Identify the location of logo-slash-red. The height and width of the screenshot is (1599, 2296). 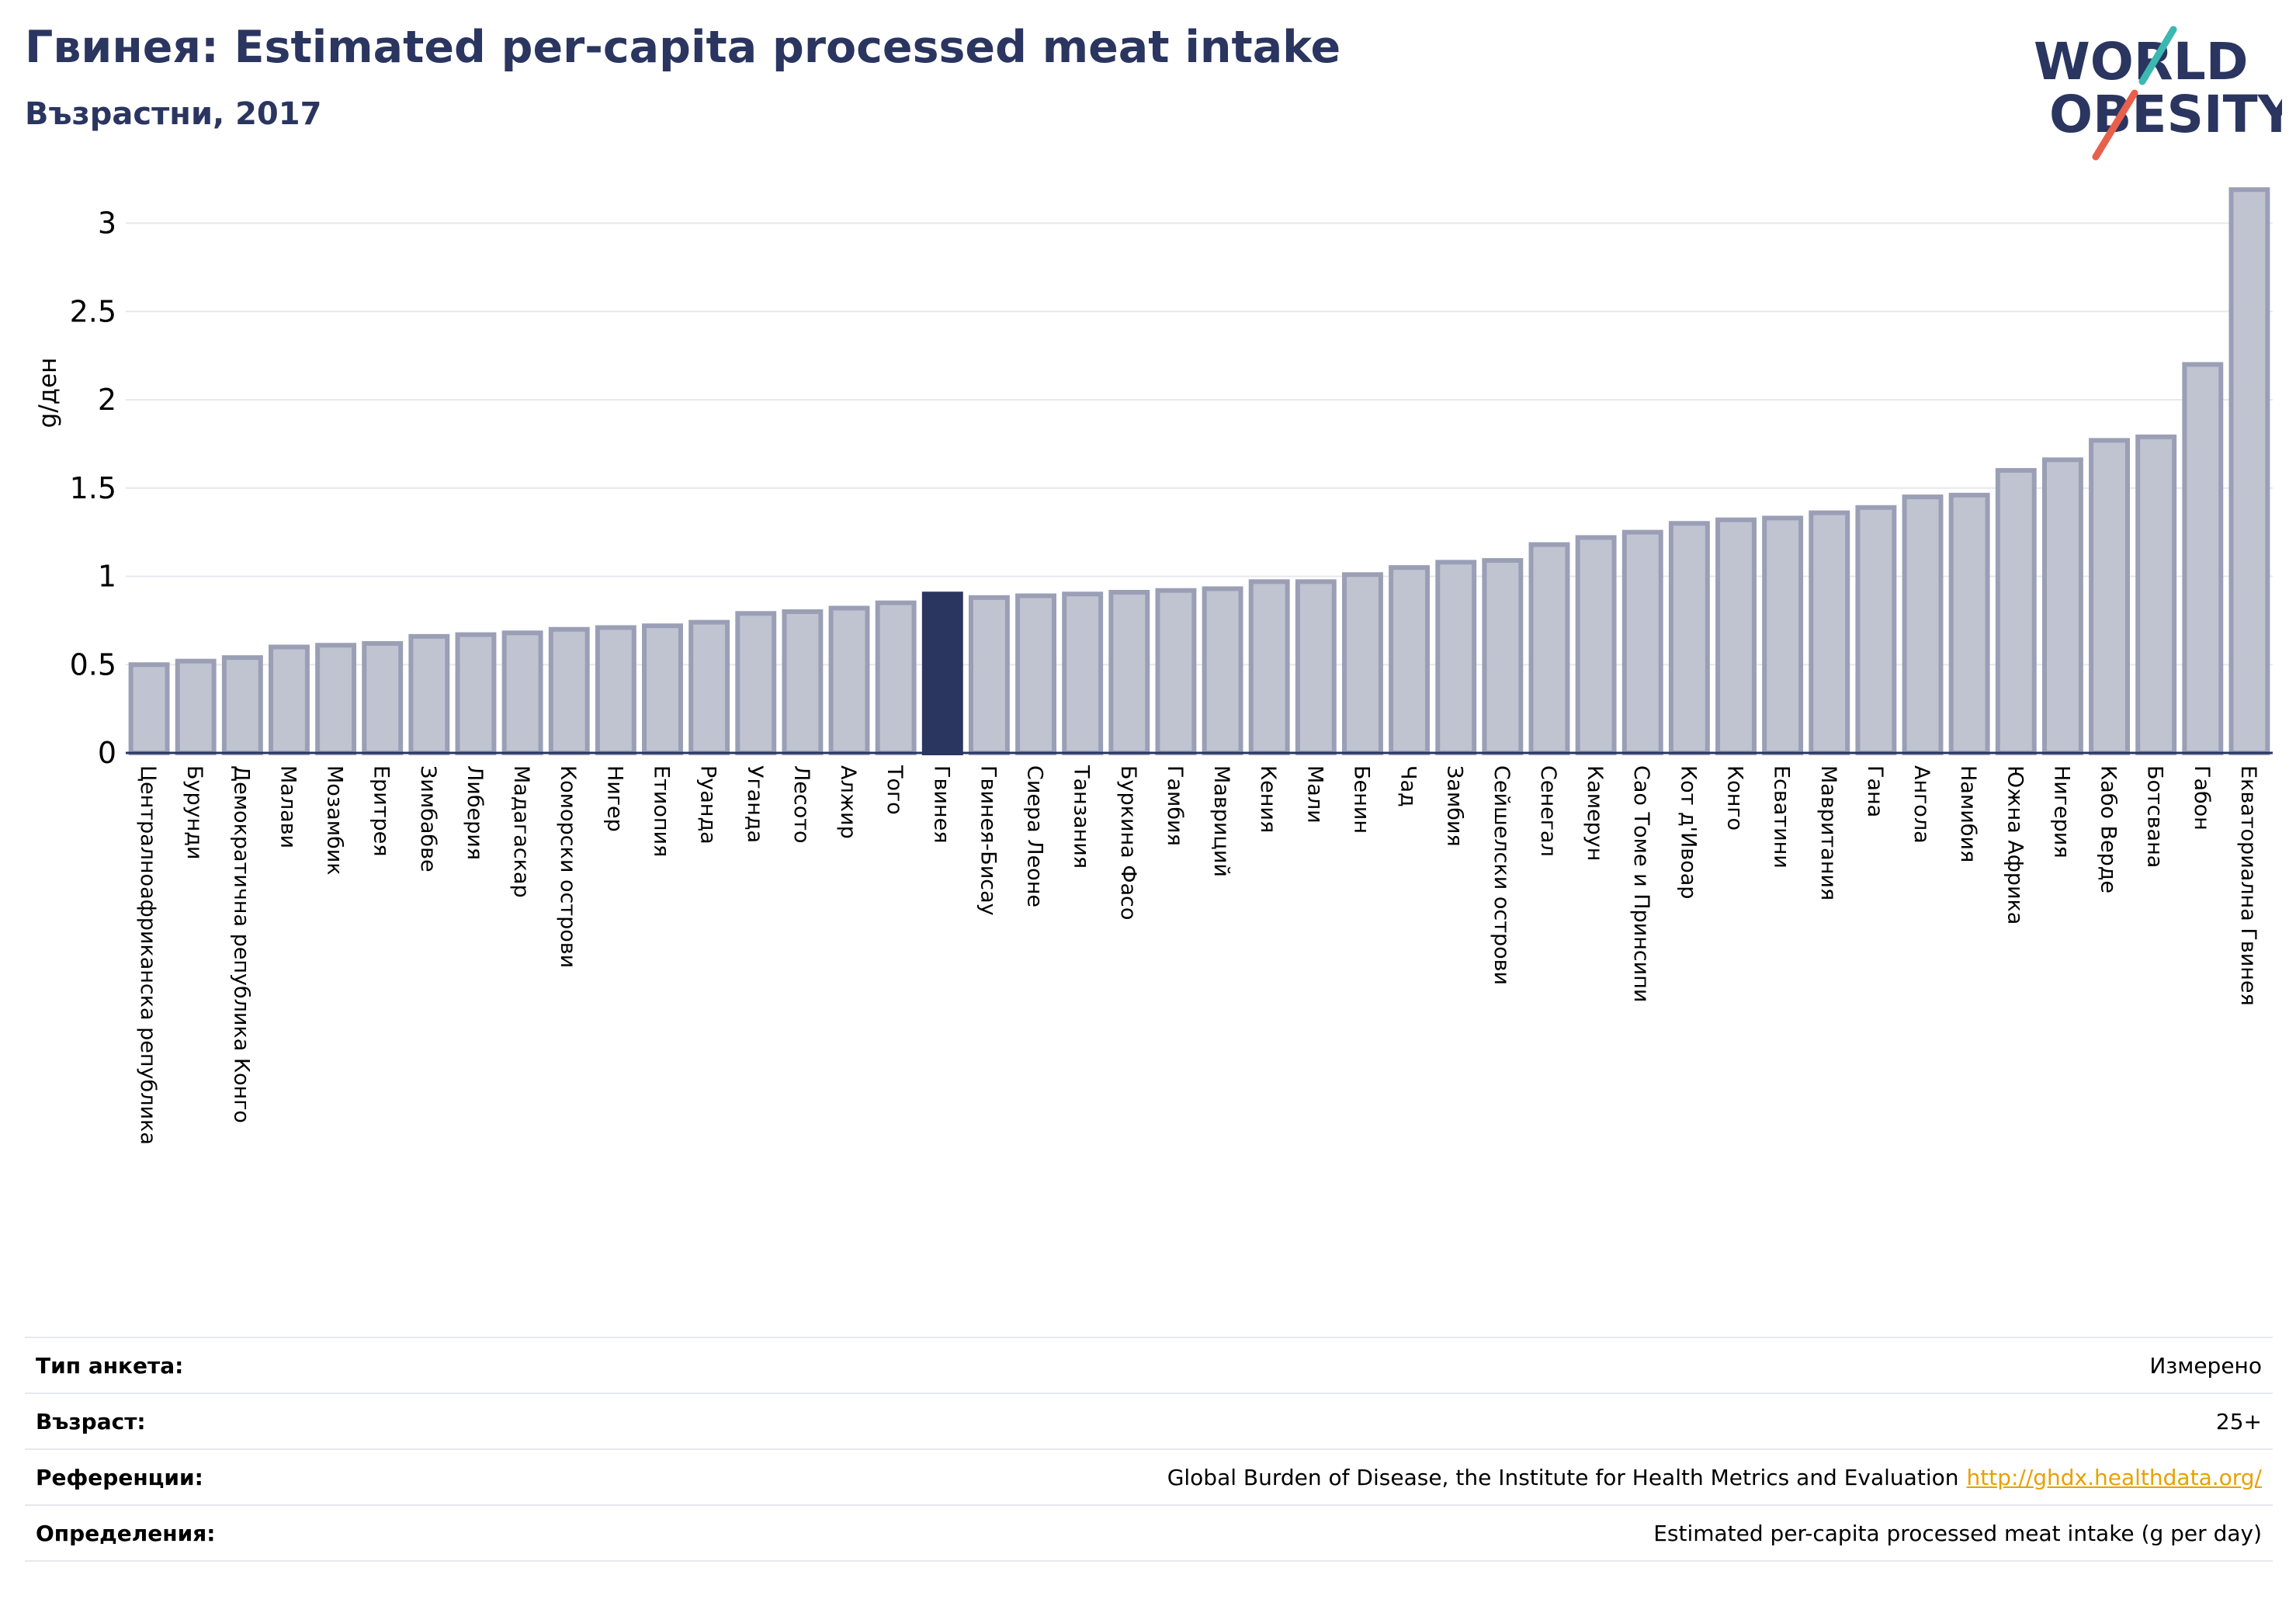
(2115, 125).